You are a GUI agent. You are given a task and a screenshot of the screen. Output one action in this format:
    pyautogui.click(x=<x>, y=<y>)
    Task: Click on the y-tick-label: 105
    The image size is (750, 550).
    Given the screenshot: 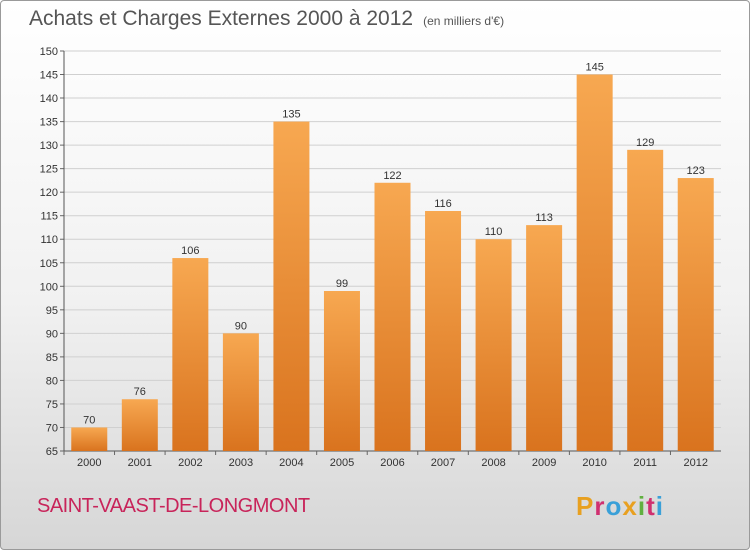 What is the action you would take?
    pyautogui.click(x=49, y=264)
    